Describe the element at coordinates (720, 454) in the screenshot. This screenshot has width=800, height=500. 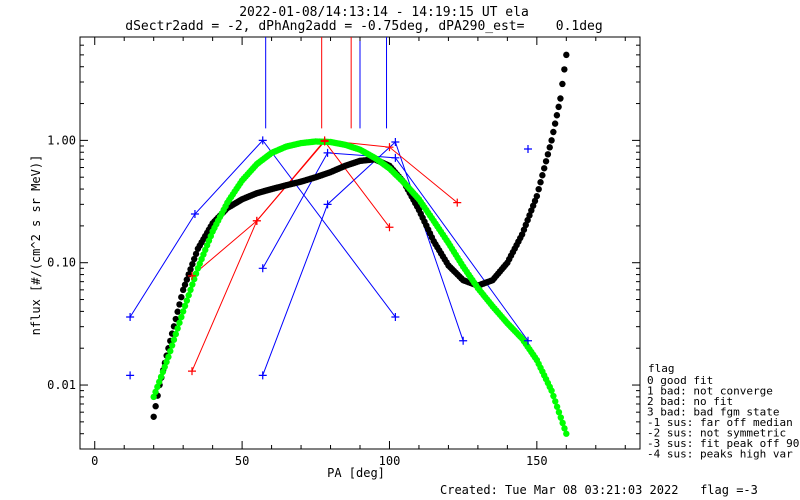
I see `legend-entry-7: -4 sus: peaks high var` at that location.